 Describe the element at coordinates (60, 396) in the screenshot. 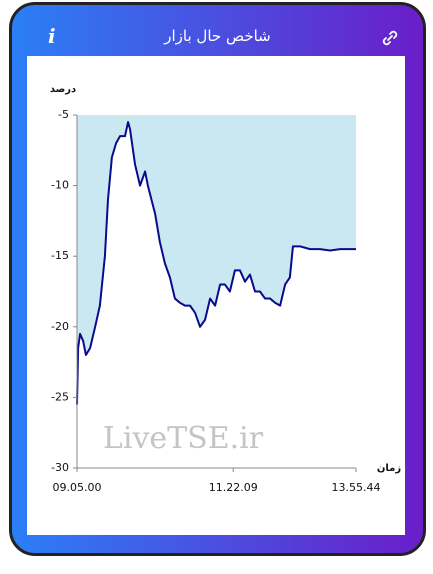

I see `y-tick-label: -25` at that location.